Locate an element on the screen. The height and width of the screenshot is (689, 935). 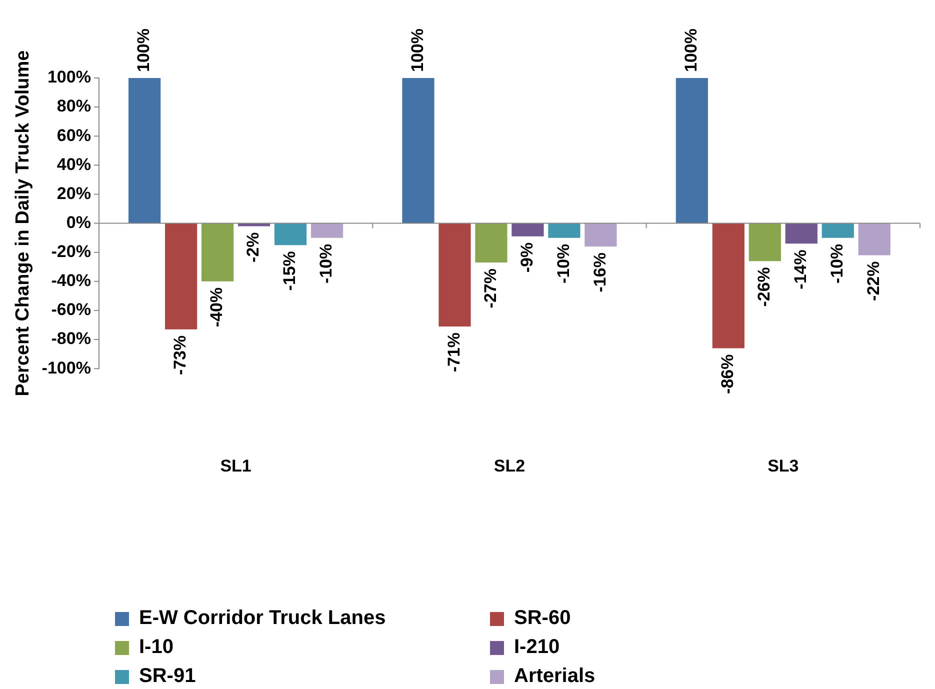
data-label: -86% is located at coordinates (728, 374).